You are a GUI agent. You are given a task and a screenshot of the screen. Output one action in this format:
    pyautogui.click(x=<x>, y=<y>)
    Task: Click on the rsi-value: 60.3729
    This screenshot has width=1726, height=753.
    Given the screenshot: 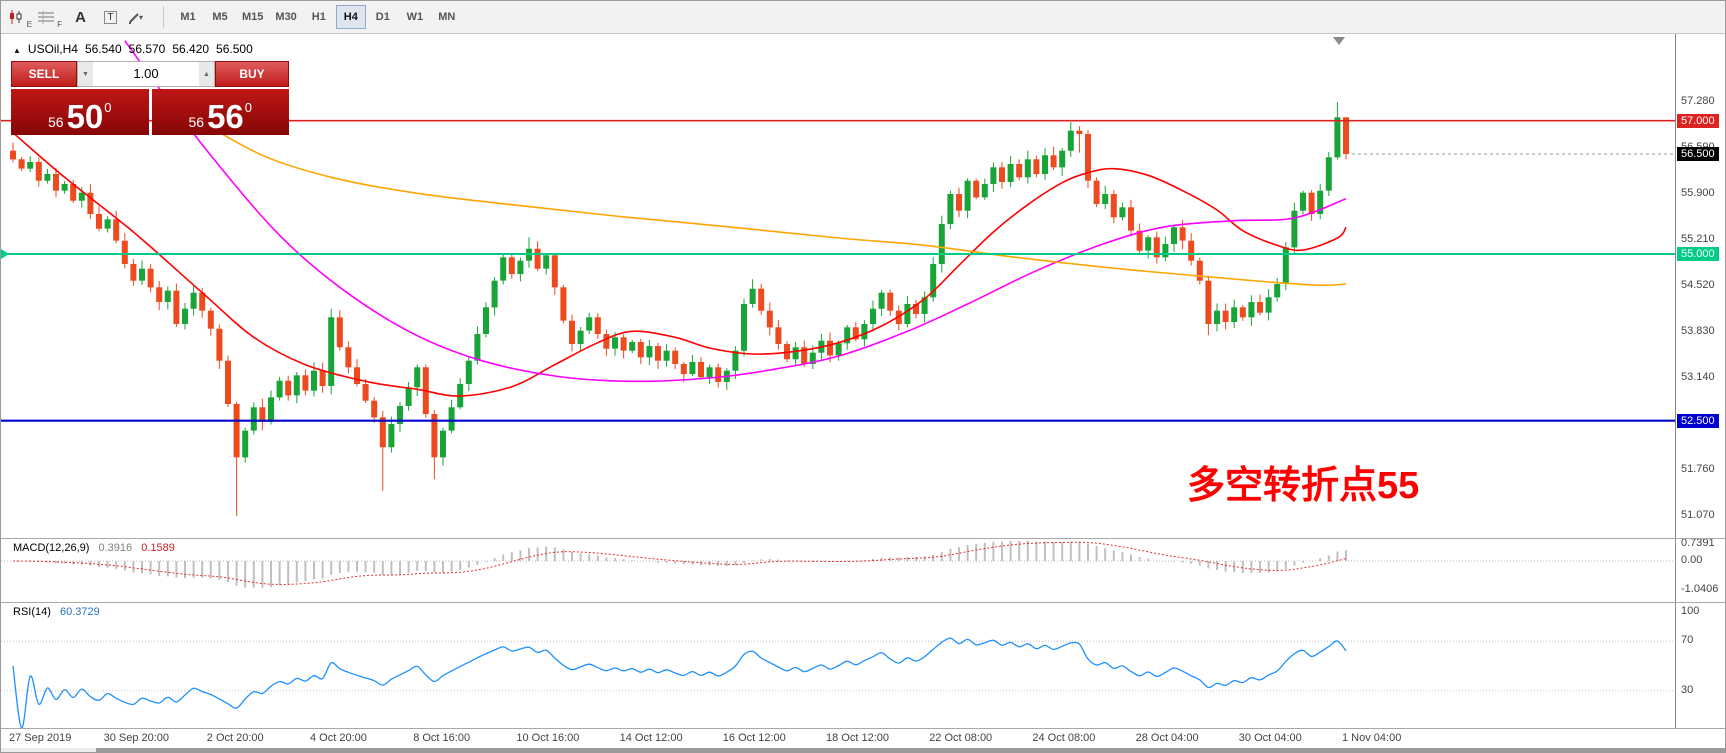 What is the action you would take?
    pyautogui.click(x=79, y=612)
    